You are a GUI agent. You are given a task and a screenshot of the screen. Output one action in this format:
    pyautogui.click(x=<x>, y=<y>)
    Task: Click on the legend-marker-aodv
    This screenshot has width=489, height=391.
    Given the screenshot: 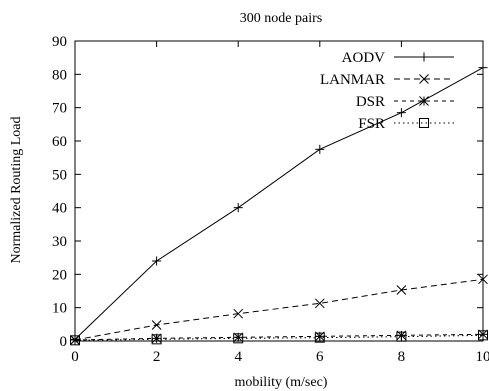 What is the action you would take?
    pyautogui.click(x=424, y=57)
    